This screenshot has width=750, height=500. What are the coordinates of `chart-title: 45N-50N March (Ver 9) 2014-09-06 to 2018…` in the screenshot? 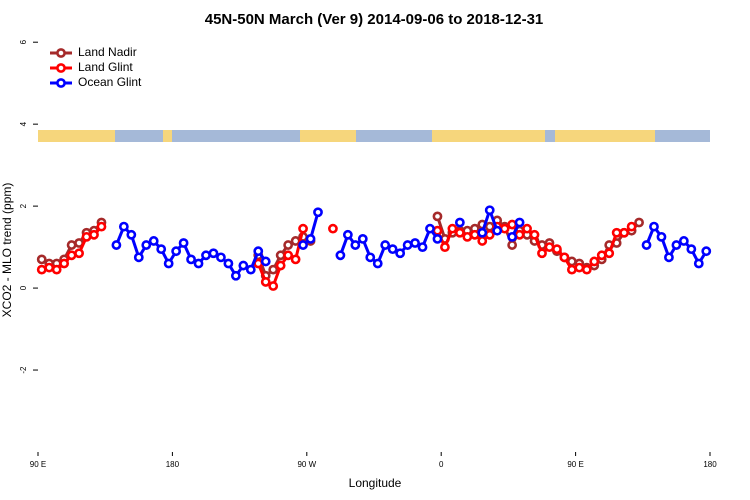 It's located at (374, 19).